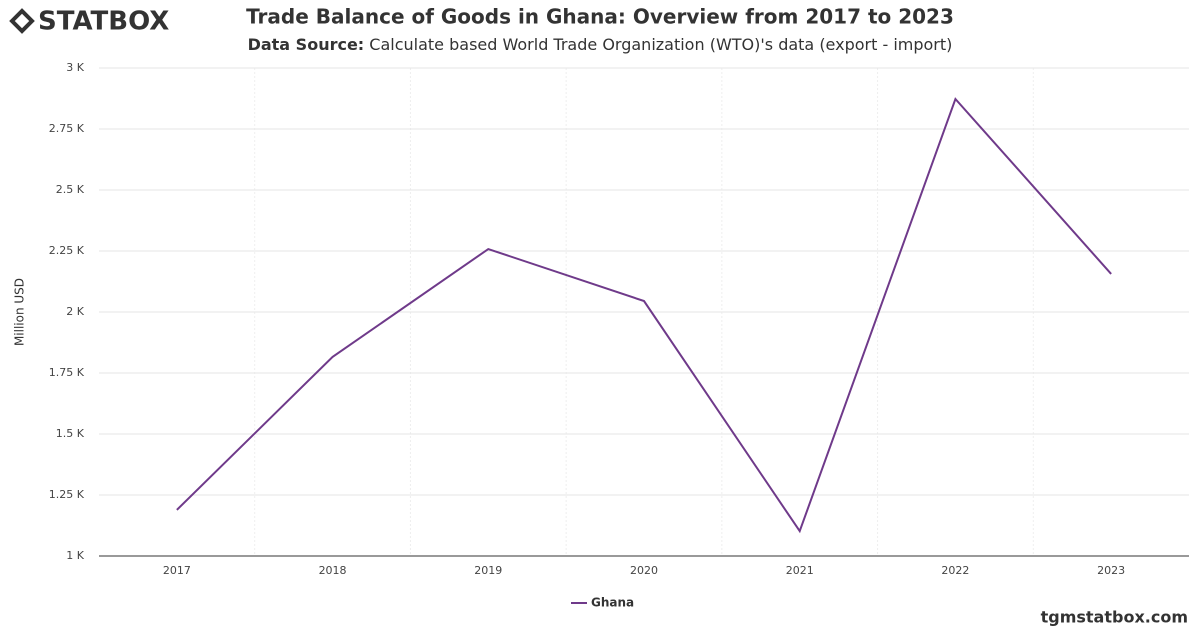 This screenshot has height=630, width=1200. What do you see at coordinates (22, 21) in the screenshot?
I see `logo-icon` at bounding box center [22, 21].